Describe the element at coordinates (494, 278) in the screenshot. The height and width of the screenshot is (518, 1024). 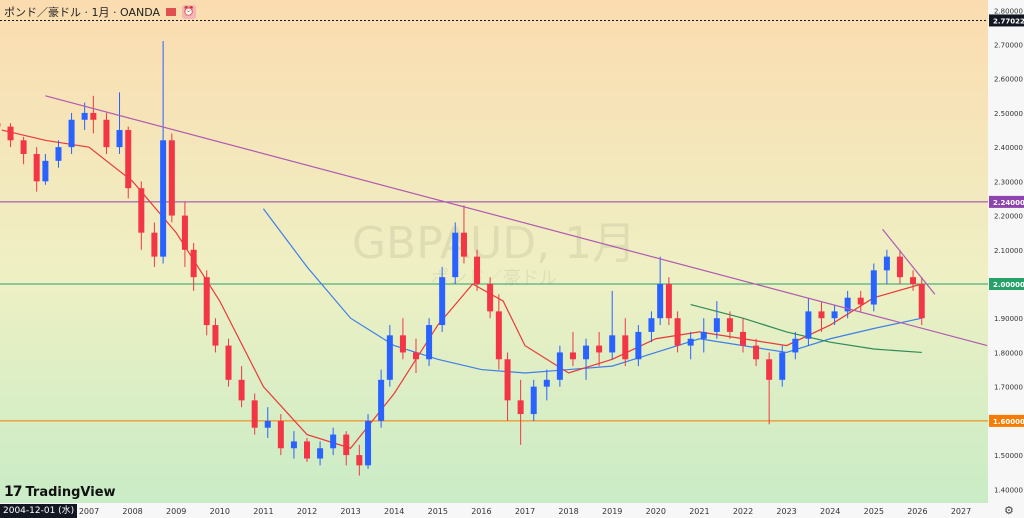
I see `watermark-name: ポンド／豪ドル` at that location.